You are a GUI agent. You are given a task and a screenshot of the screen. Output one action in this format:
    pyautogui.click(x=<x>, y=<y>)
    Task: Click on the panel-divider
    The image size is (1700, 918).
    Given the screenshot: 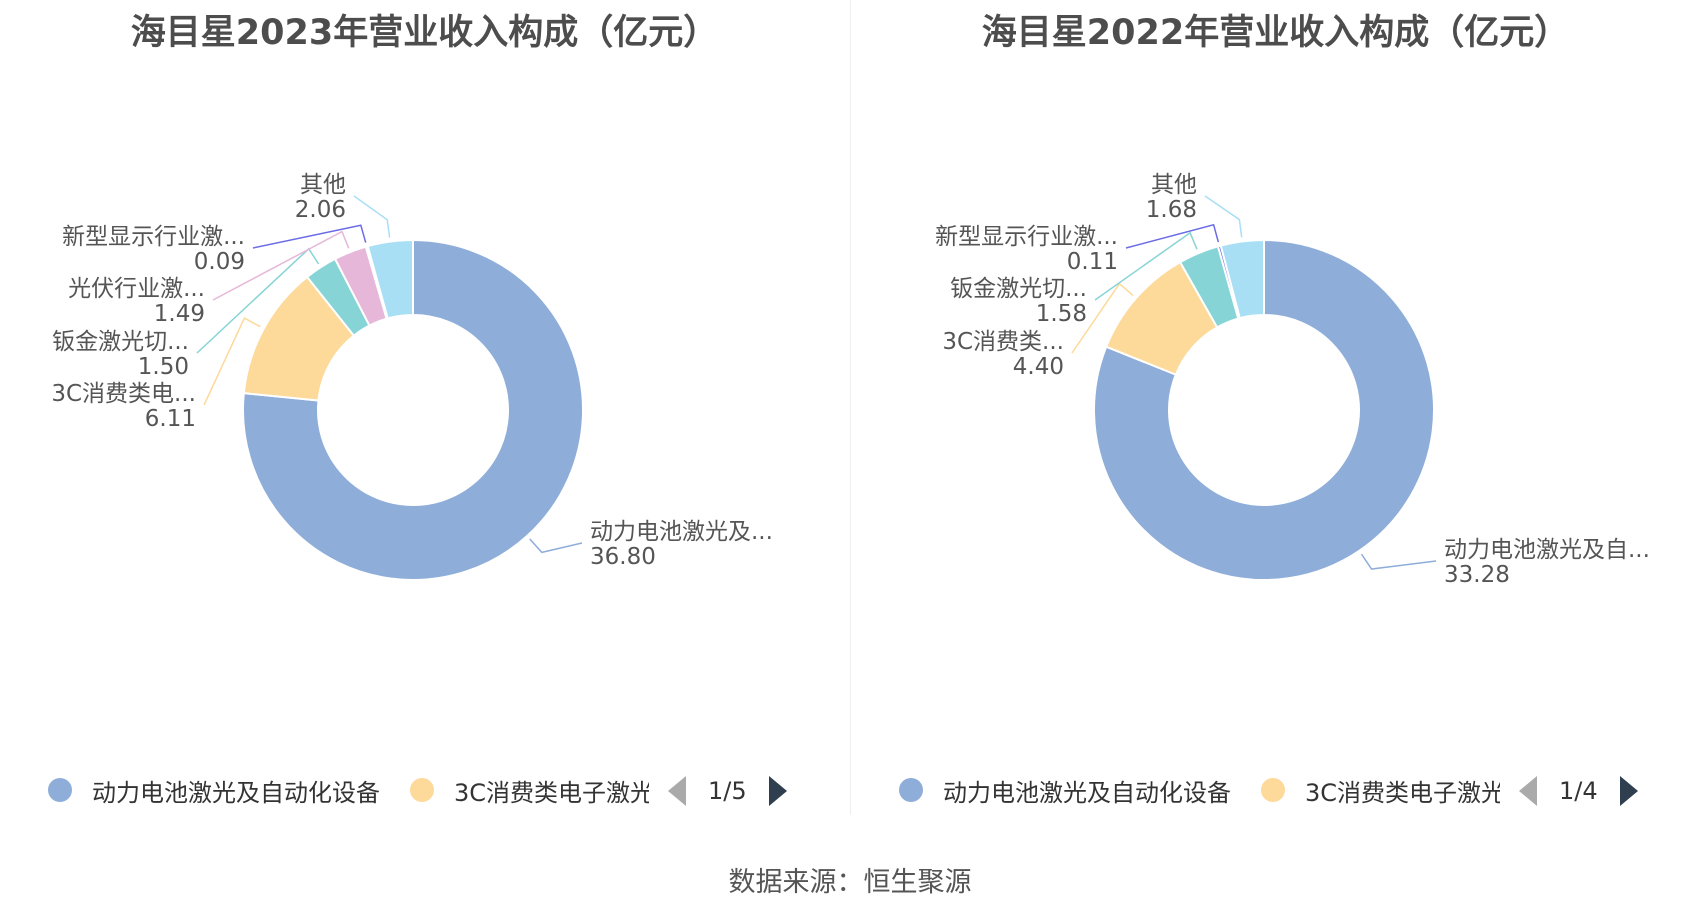 What is the action you would take?
    pyautogui.click(x=850, y=407)
    